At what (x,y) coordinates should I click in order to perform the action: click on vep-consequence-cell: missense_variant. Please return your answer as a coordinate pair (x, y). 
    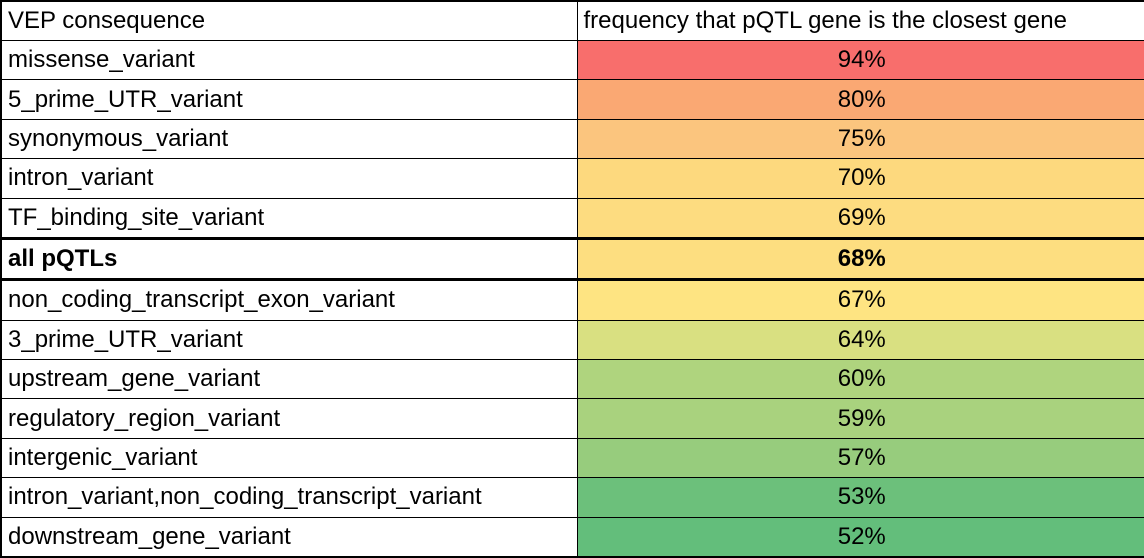
    Looking at the image, I should click on (289, 60).